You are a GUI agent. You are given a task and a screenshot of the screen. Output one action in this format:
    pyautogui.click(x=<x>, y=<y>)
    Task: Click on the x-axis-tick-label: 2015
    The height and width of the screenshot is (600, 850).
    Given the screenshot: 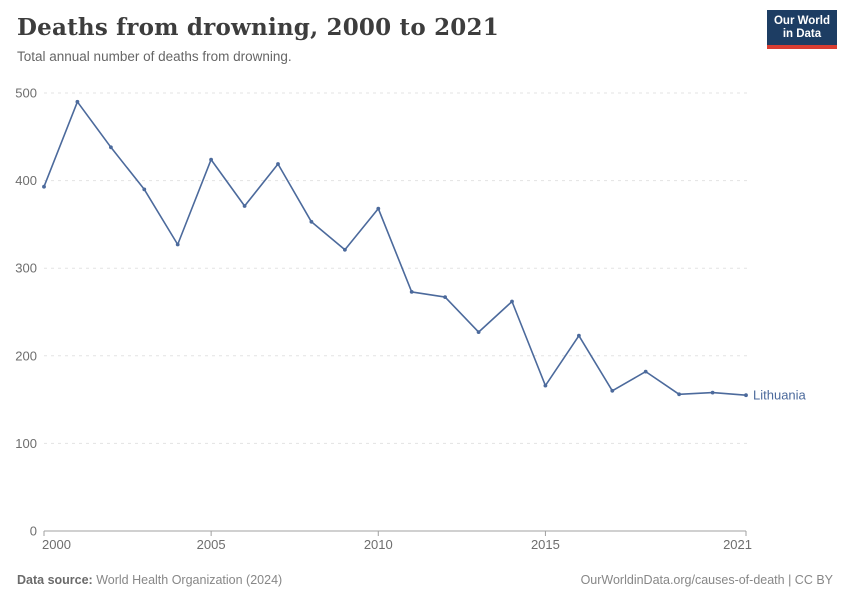 What is the action you would take?
    pyautogui.click(x=545, y=544)
    